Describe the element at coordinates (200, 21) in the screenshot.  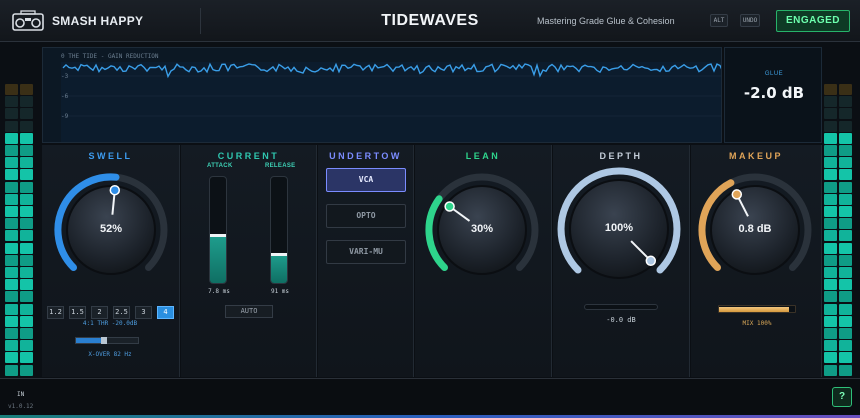
I see `divider` at that location.